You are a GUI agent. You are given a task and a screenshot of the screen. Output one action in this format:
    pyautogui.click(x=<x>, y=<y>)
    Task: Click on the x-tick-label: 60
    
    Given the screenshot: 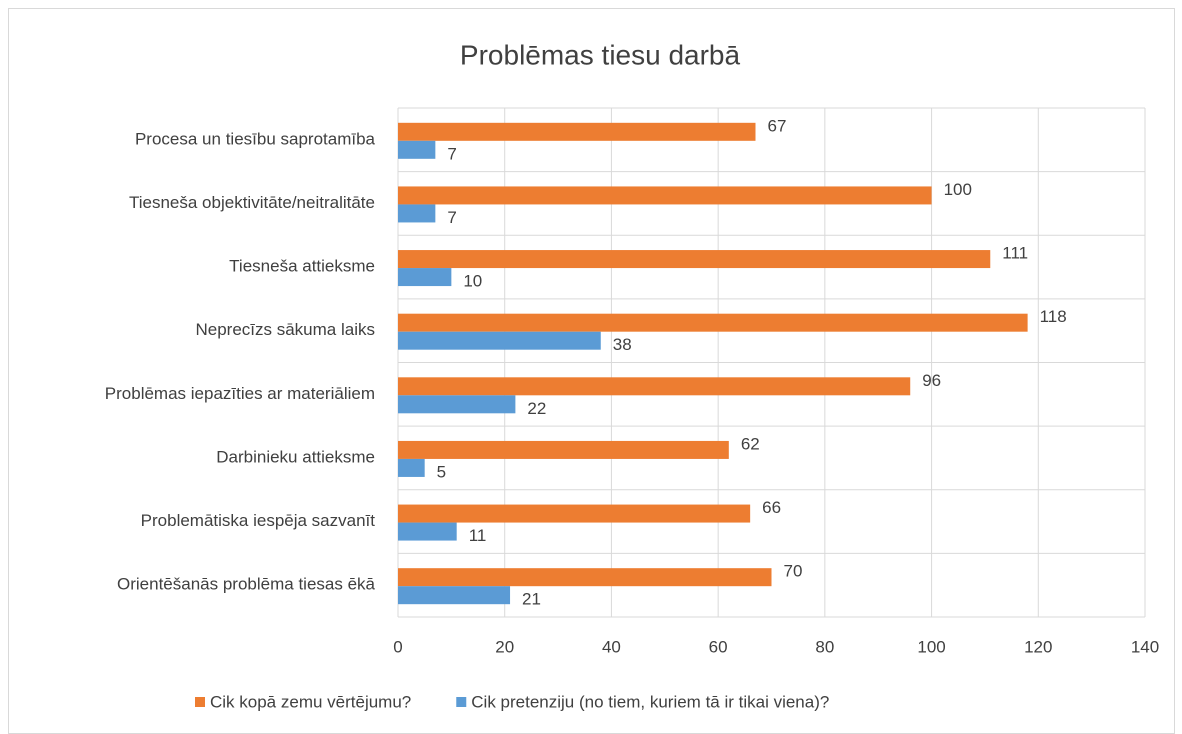 What is the action you would take?
    pyautogui.click(x=718, y=646)
    